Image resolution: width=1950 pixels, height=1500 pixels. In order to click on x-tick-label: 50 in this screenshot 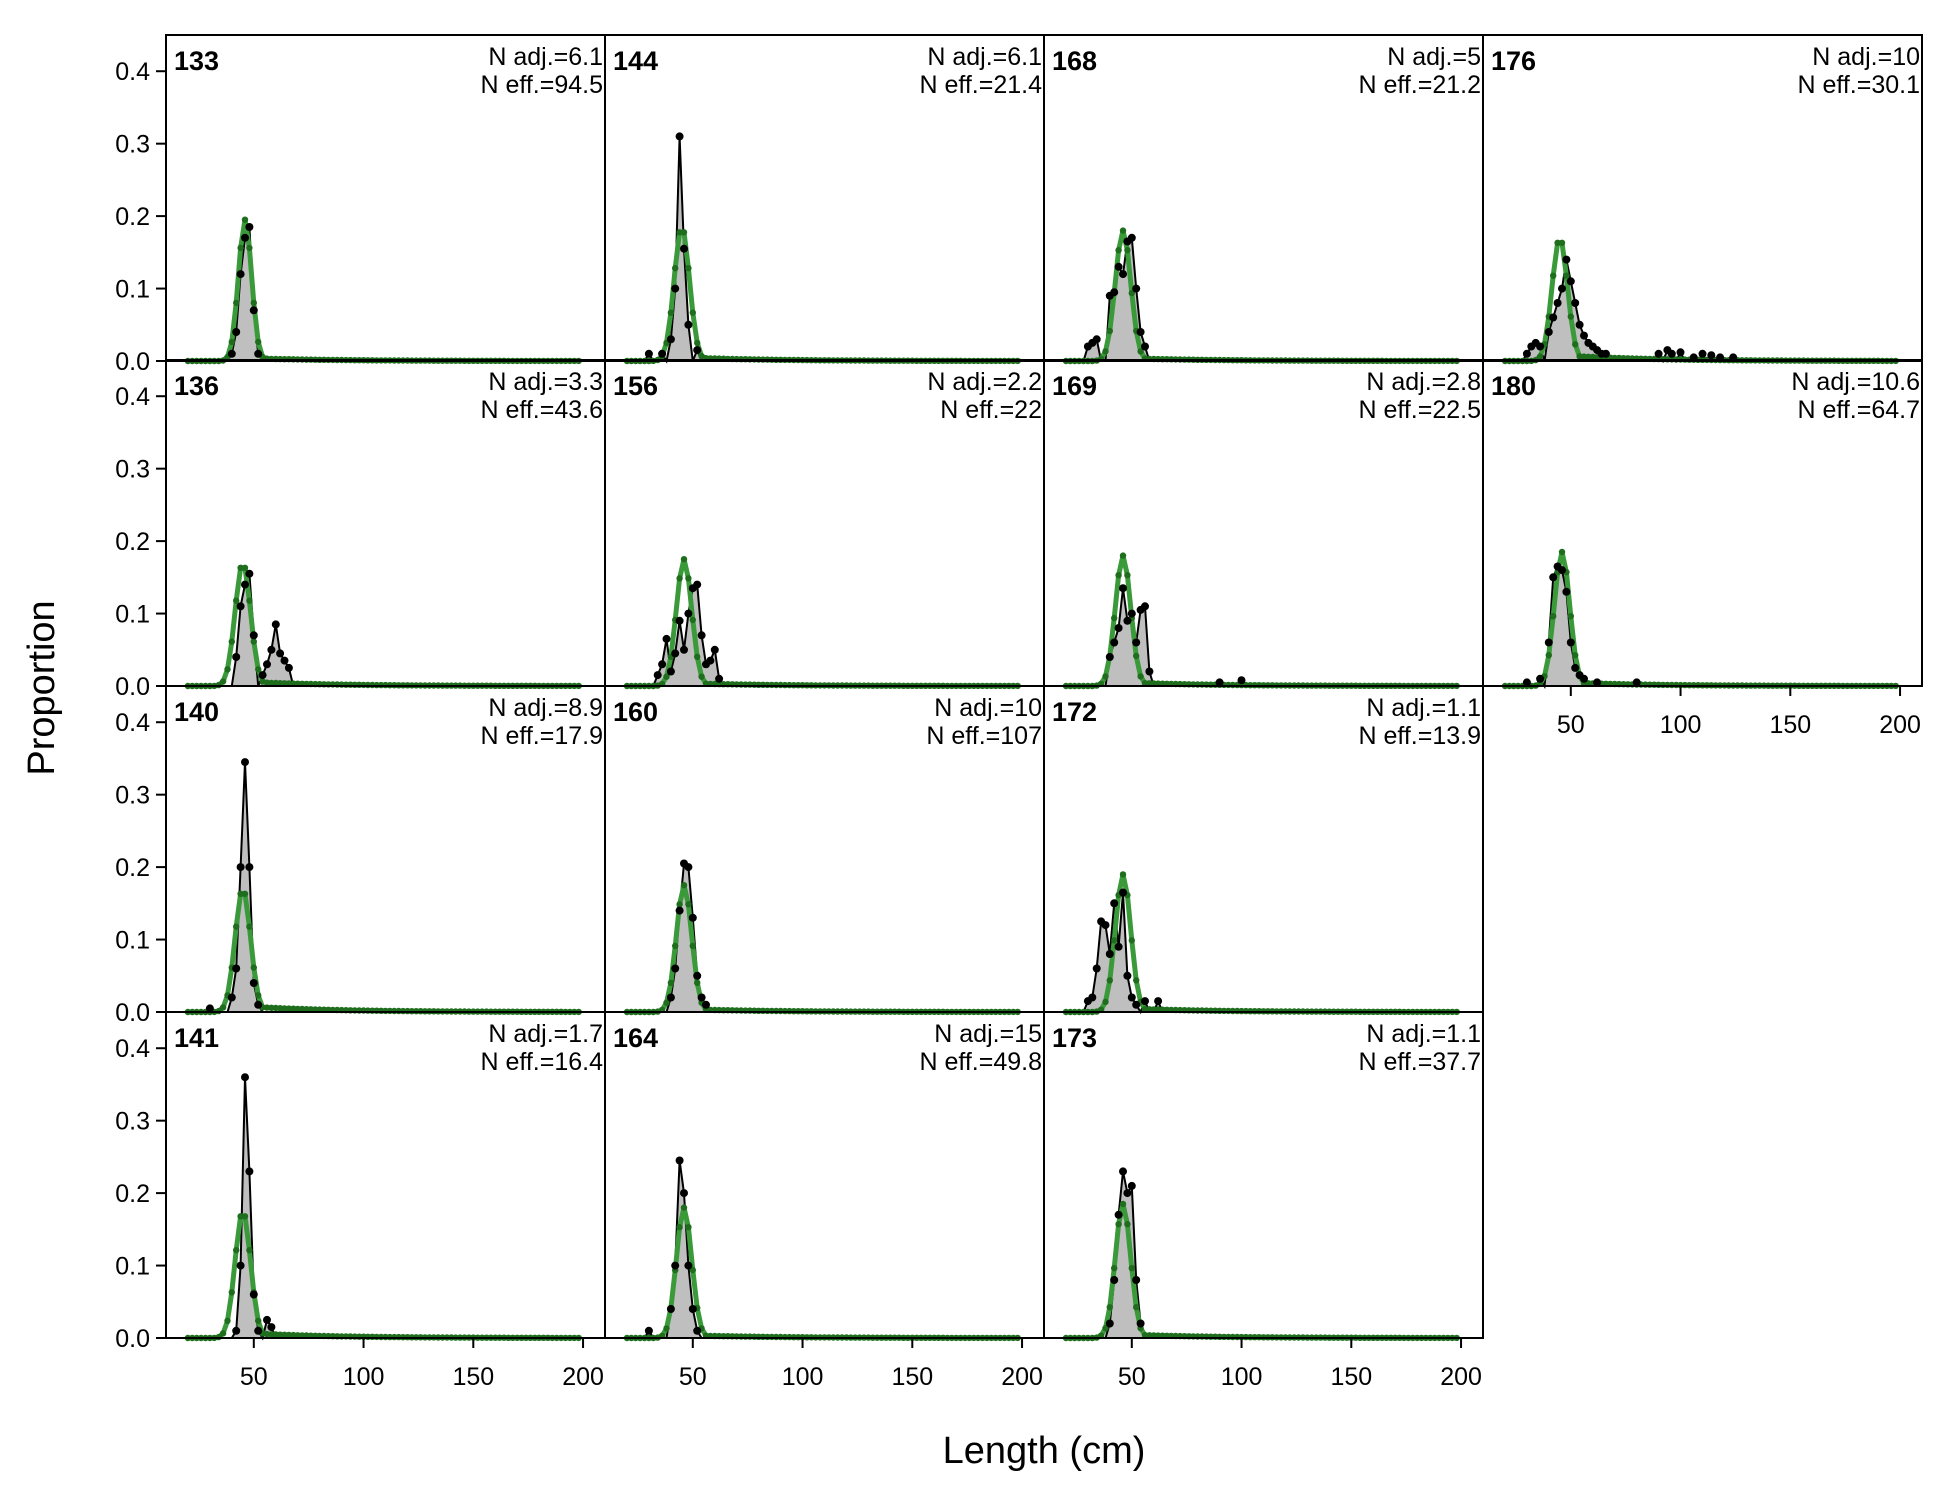, I will do `click(1132, 1377)`.